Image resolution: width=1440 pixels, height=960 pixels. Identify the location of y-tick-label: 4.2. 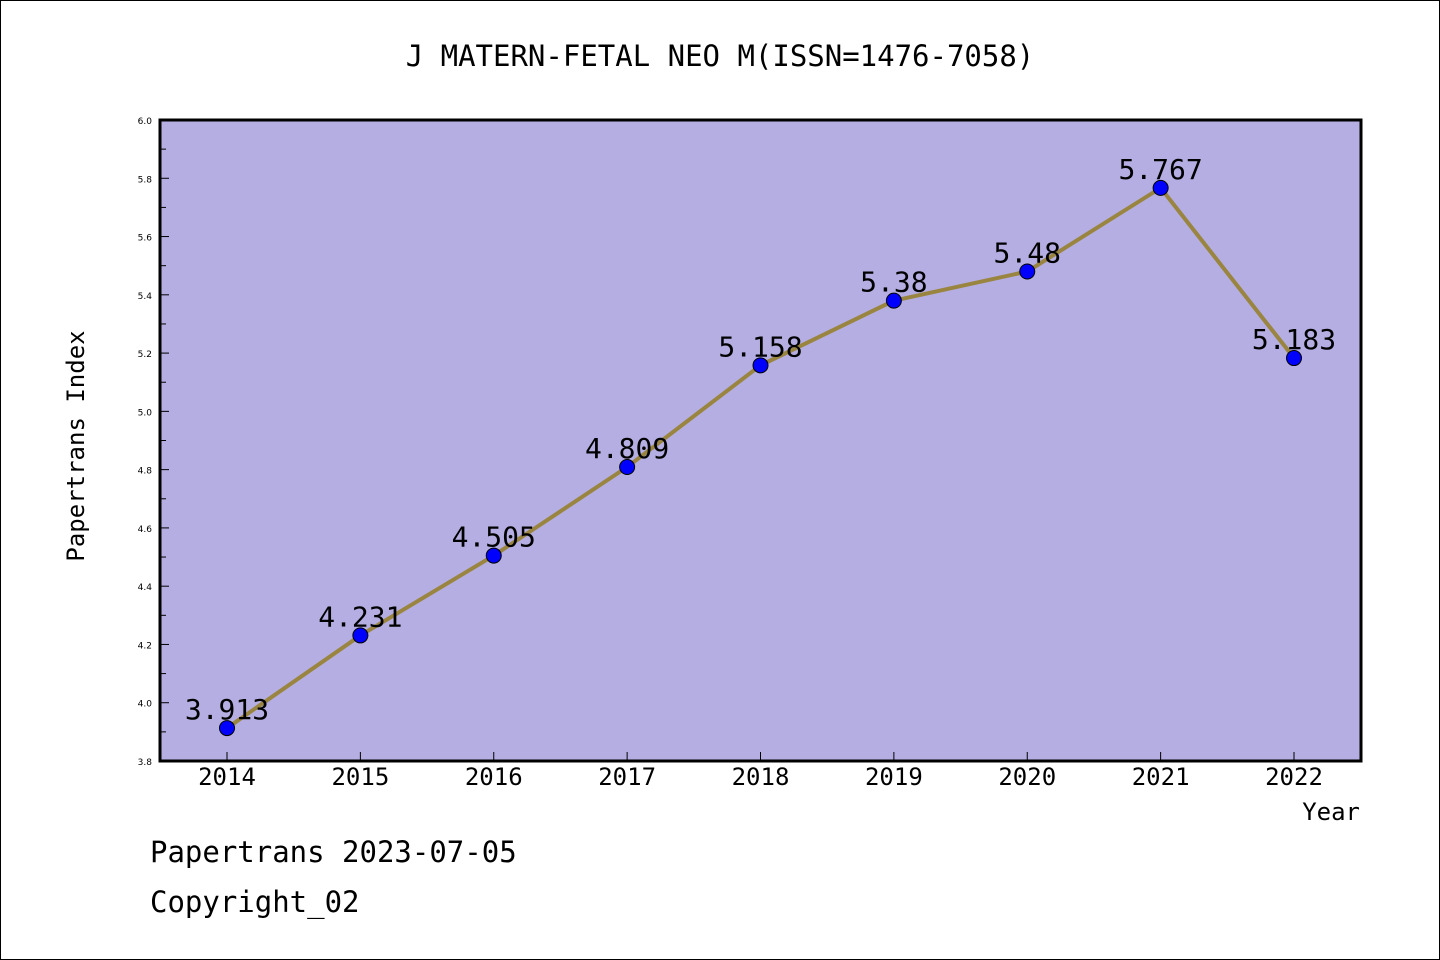
(145, 646).